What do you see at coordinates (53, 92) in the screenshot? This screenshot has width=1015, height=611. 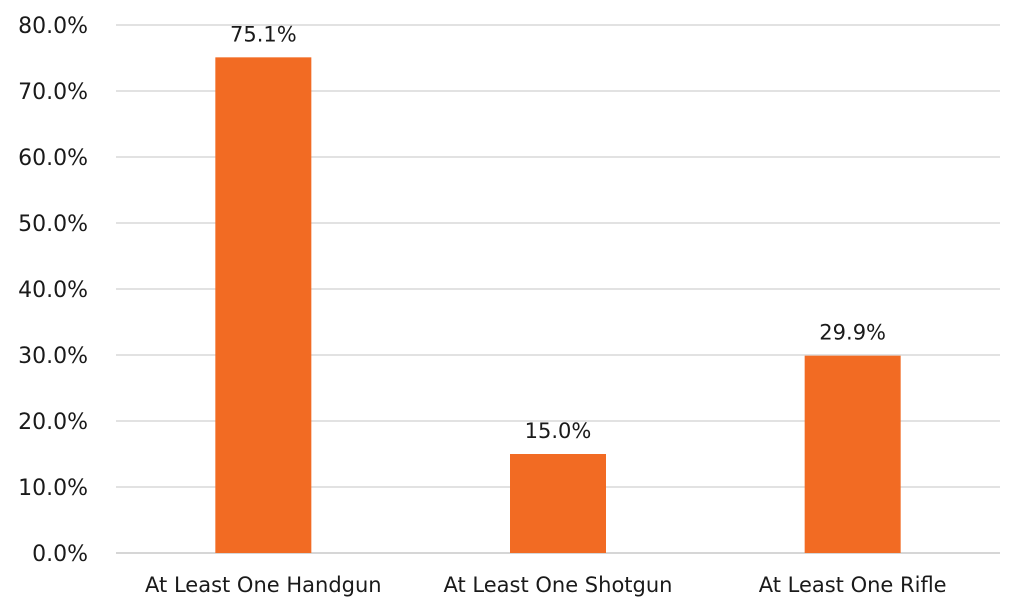 I see `y-tick-label: 70.0%` at bounding box center [53, 92].